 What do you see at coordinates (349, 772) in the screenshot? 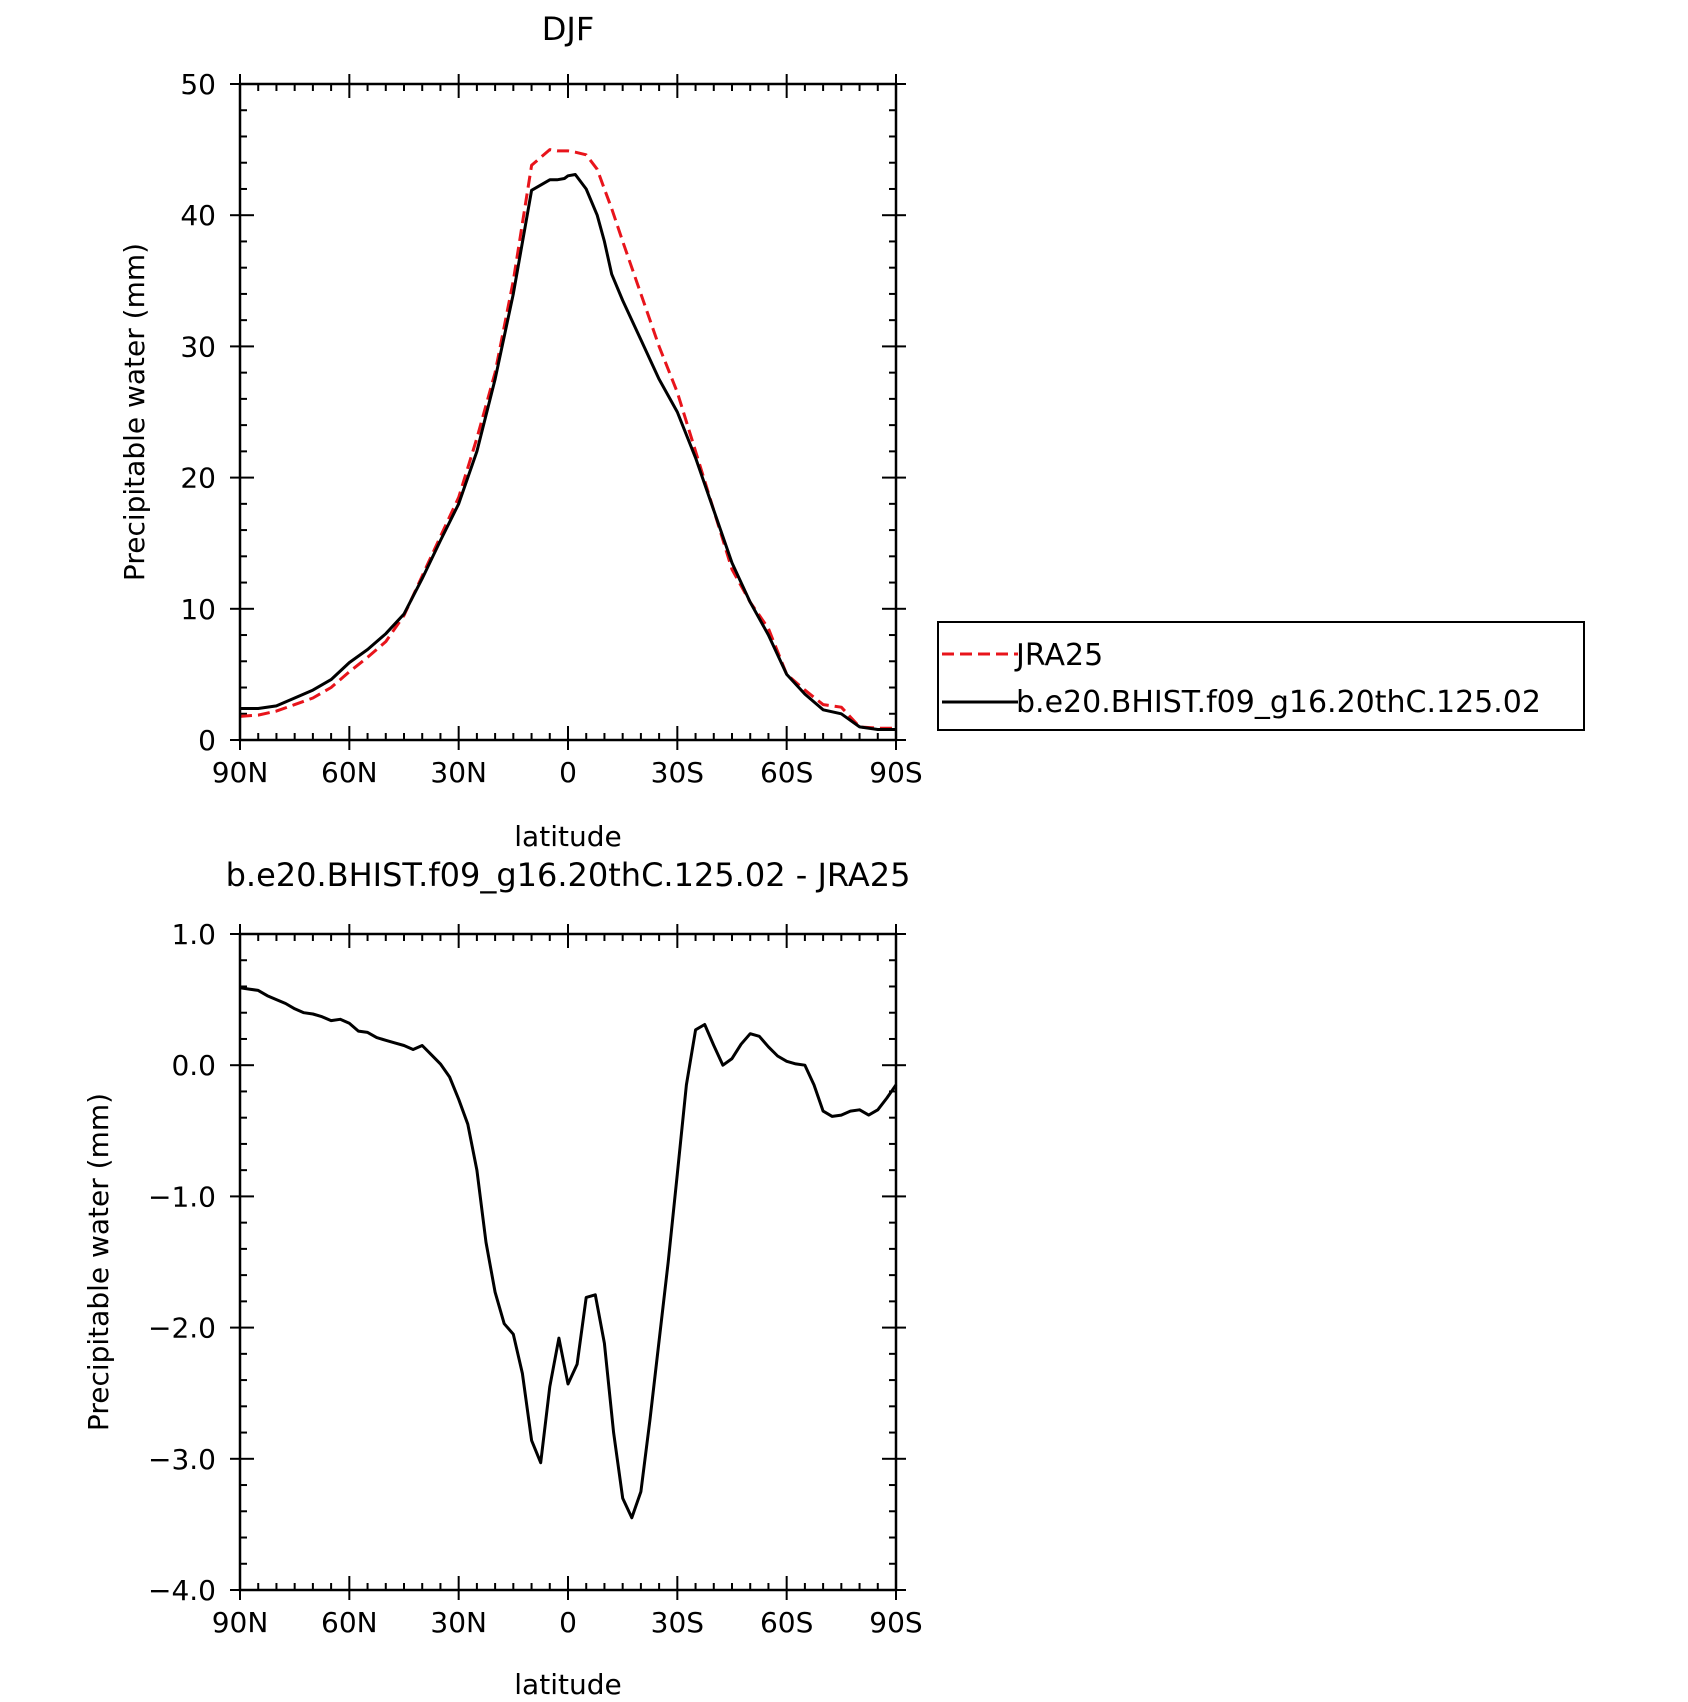
I see `top-x-tick-label: 60N` at bounding box center [349, 772].